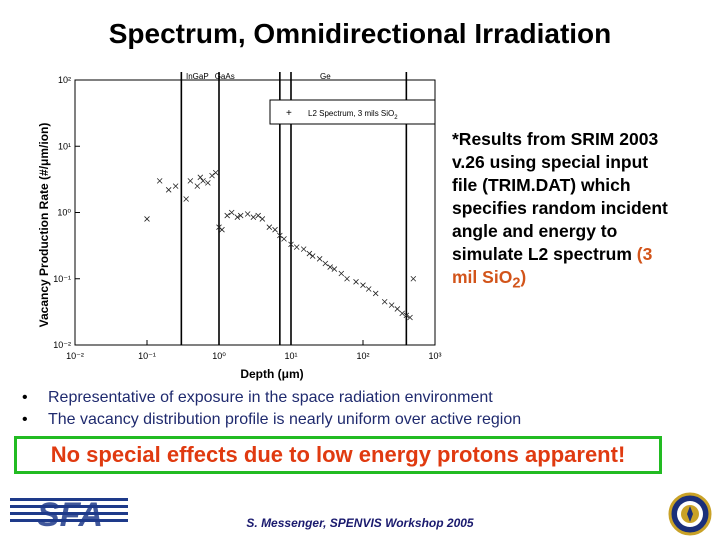 The height and width of the screenshot is (540, 720). I want to click on legend-box, so click(352, 112).